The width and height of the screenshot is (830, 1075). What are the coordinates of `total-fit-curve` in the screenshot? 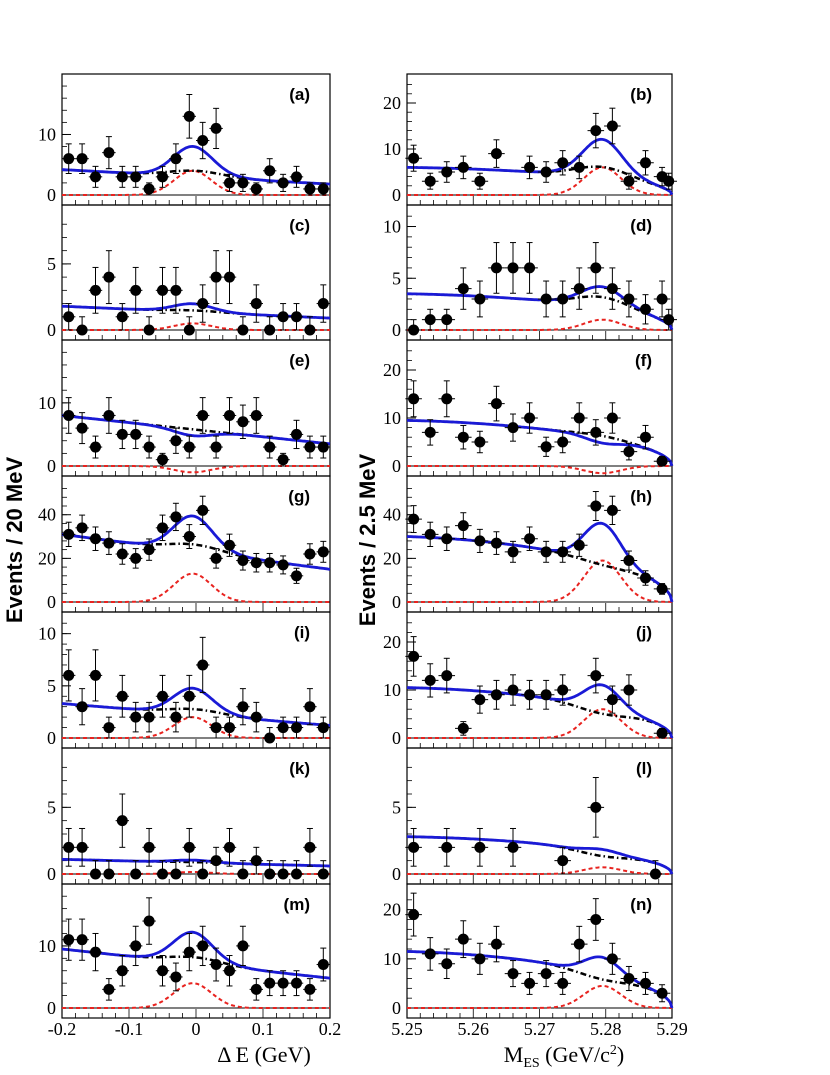 It's located at (540, 443).